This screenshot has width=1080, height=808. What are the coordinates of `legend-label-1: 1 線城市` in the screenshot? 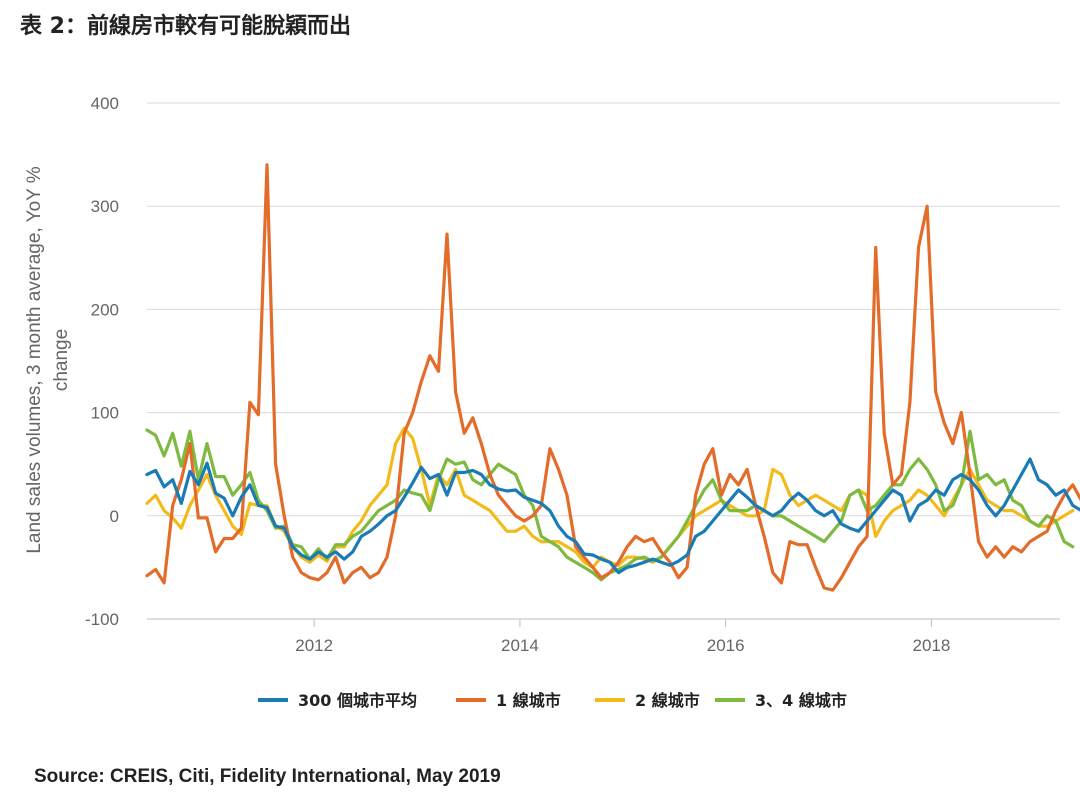 It's located at (528, 700).